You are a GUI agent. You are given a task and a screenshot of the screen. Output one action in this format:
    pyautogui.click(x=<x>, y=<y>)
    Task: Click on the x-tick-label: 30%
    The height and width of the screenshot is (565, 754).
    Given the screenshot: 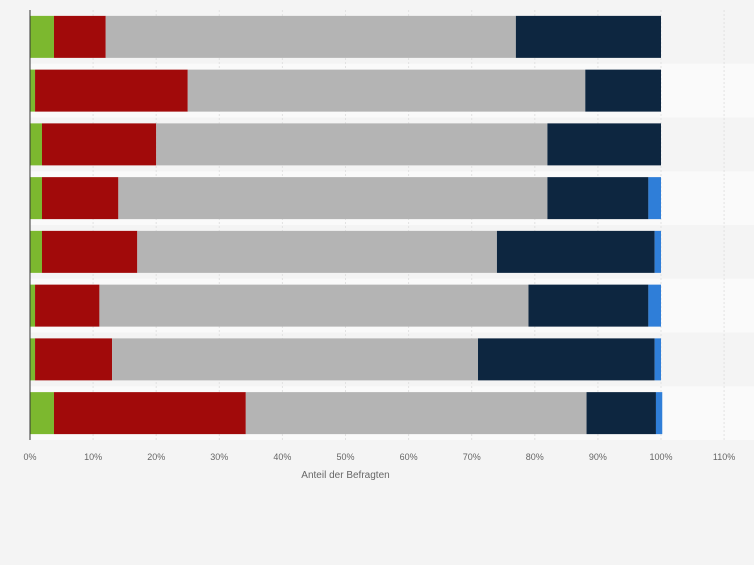 What is the action you would take?
    pyautogui.click(x=219, y=457)
    